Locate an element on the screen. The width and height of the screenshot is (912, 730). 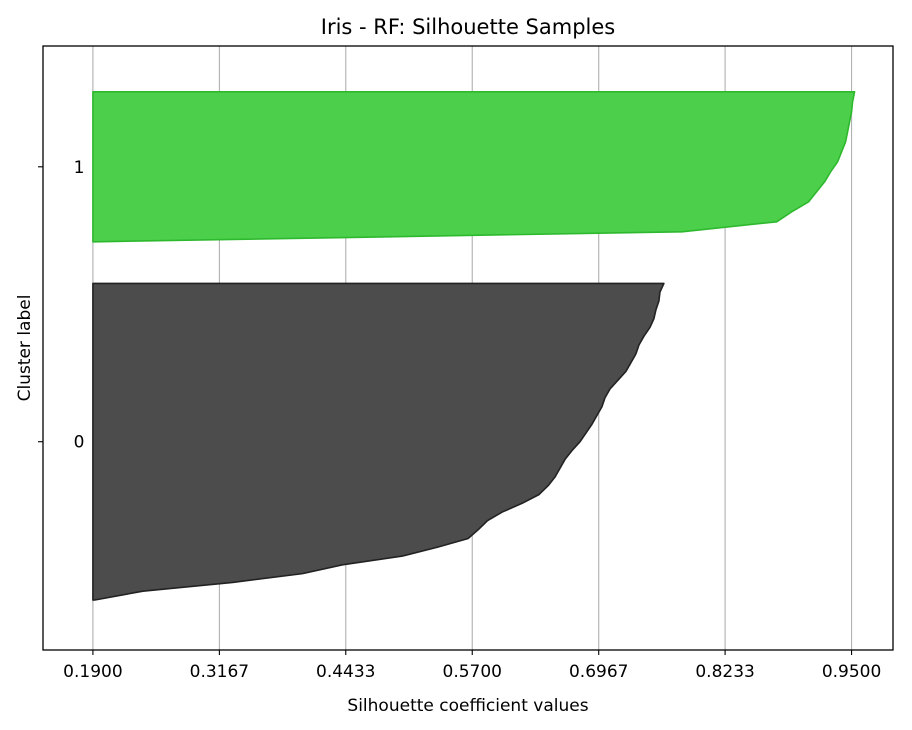
x-tick-label: 0.4433 is located at coordinates (345, 672).